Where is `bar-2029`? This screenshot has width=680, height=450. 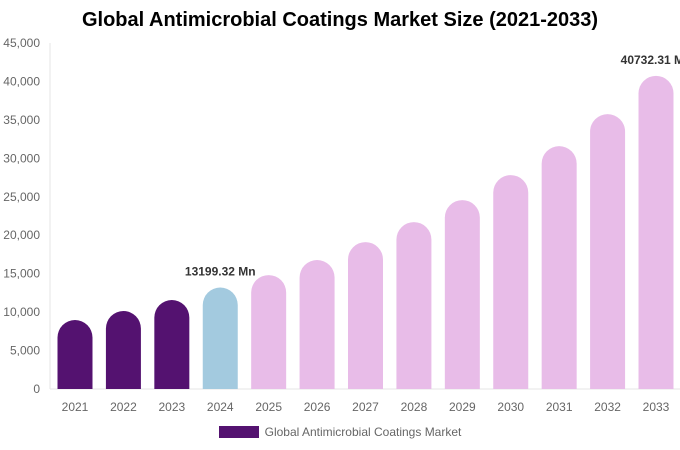
bar-2029 is located at coordinates (462, 294).